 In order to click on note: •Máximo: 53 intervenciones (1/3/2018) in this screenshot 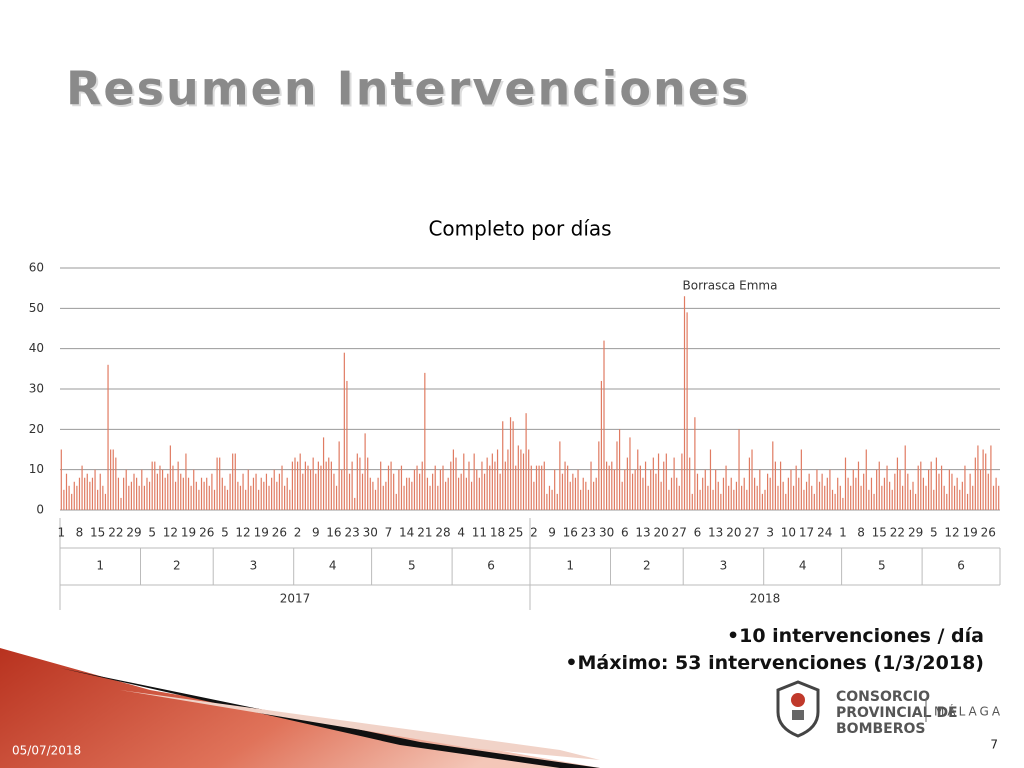, I will do `click(774, 663)`.